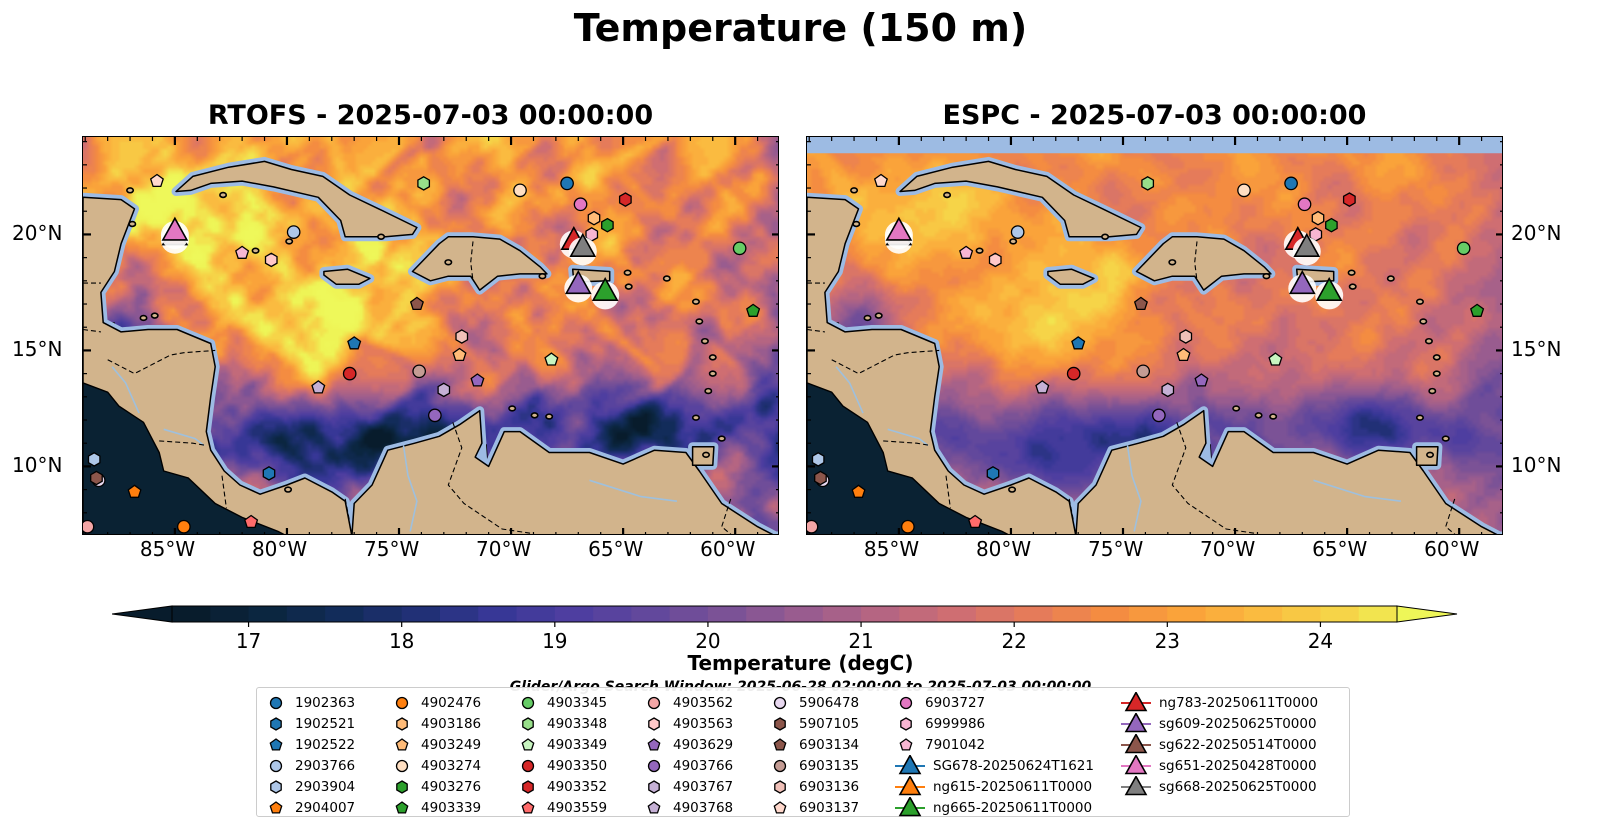 This screenshot has height=829, width=1601. I want to click on colorbar-tick-label: 22, so click(1013, 640).